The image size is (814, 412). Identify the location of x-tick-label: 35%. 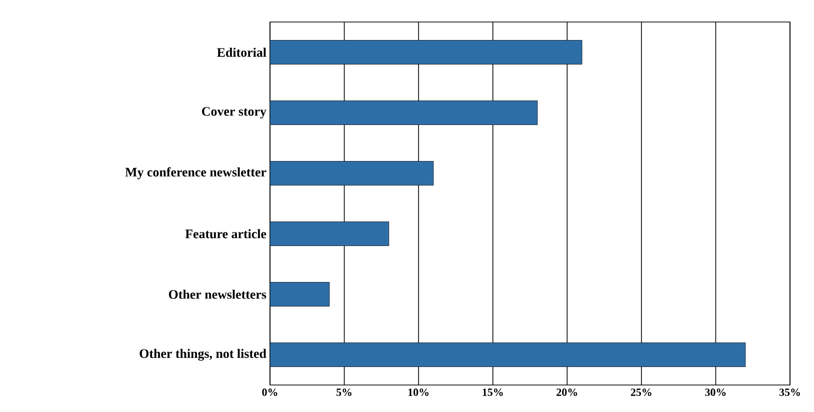
(789, 392).